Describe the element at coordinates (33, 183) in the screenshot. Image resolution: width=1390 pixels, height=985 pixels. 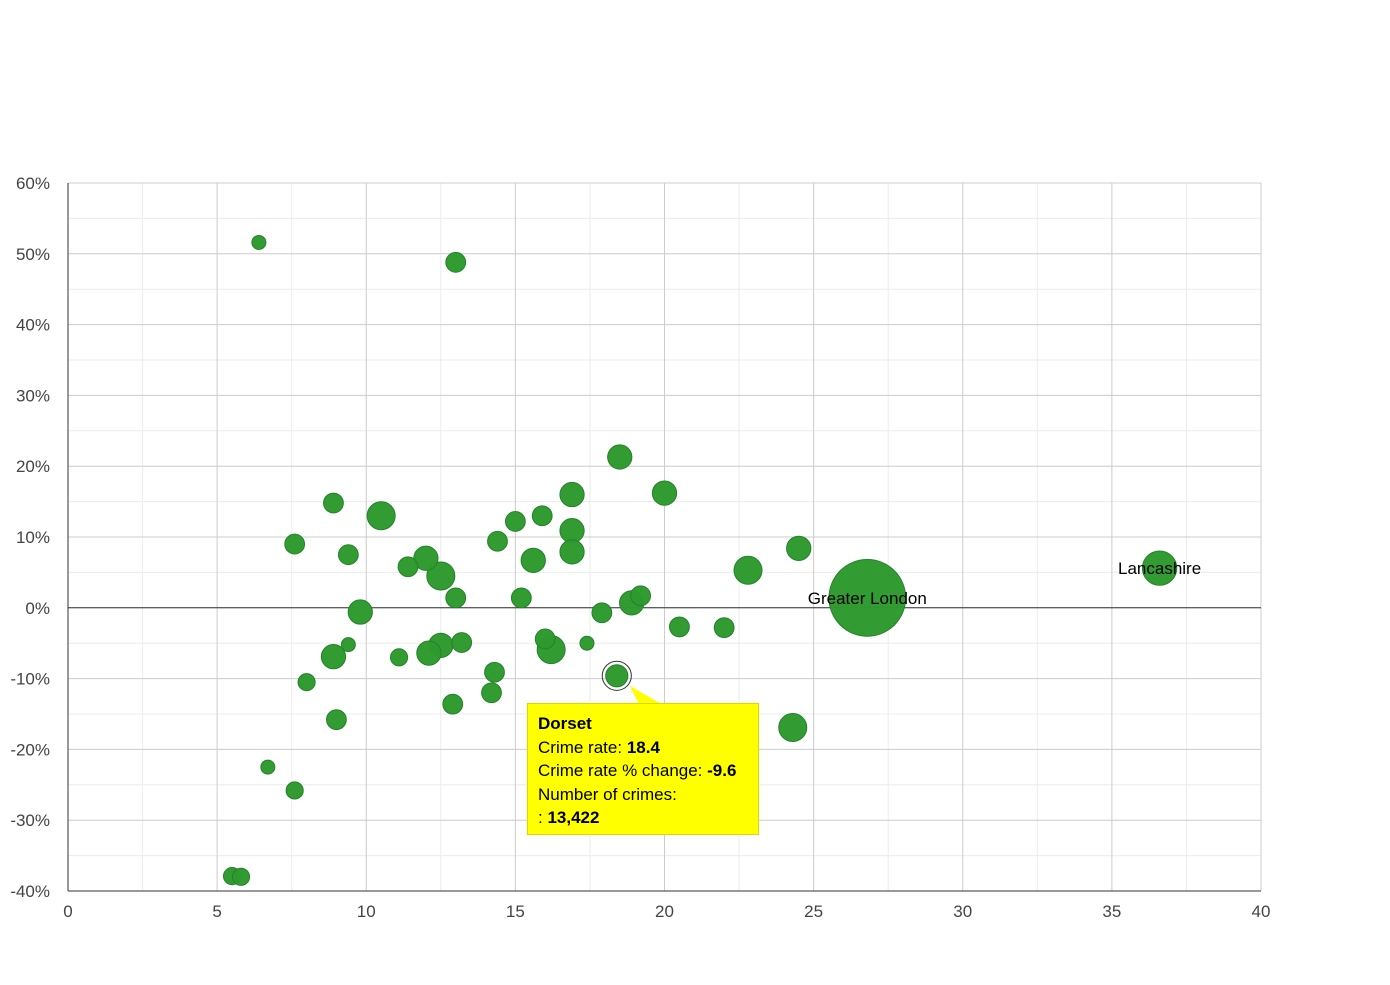
I see `y-tick-label: 60%` at that location.